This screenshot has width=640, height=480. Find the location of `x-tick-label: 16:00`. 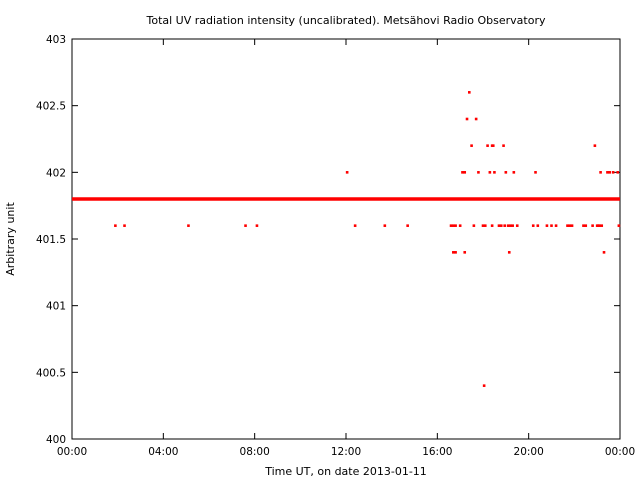

x-tick-label: 16:00 is located at coordinates (437, 452).